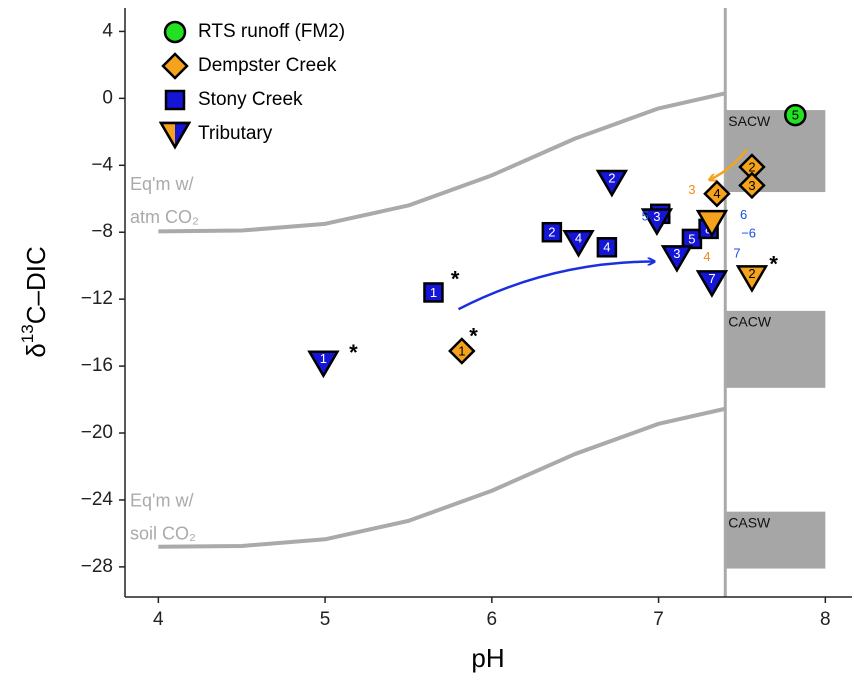 The image size is (854, 686). I want to click on legend-label: RTS runoff (FM2), so click(271, 31).